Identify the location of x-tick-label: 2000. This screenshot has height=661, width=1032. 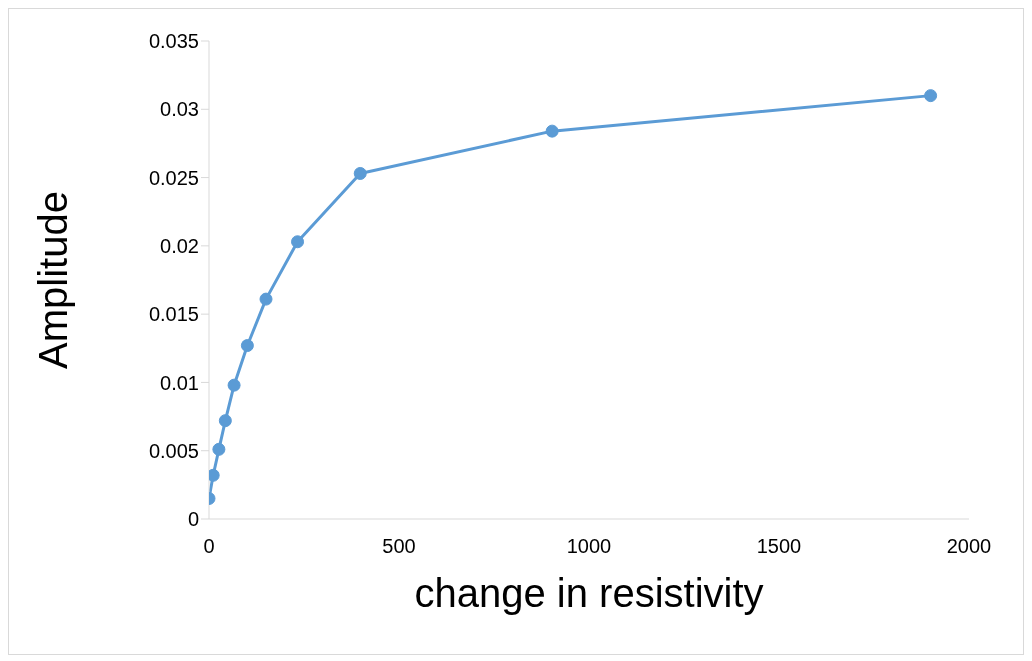
(969, 546).